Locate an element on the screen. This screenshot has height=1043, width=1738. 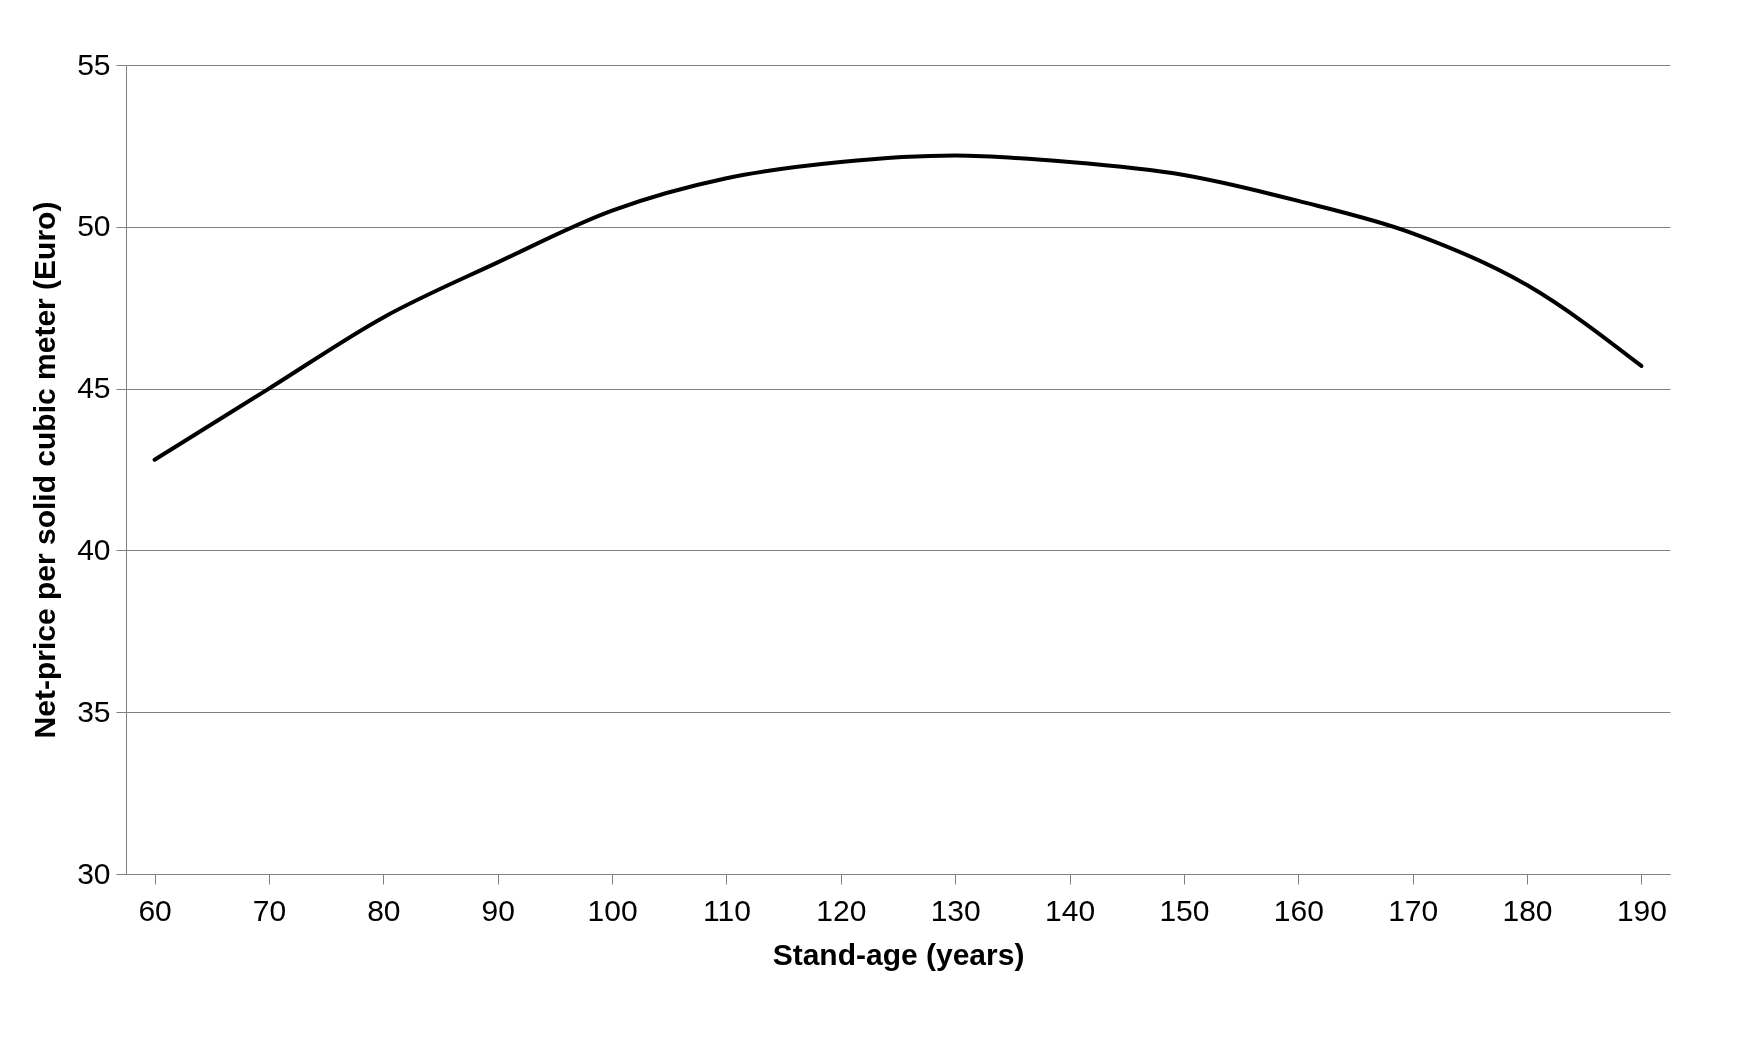
x-tick-label: 170 is located at coordinates (1413, 910).